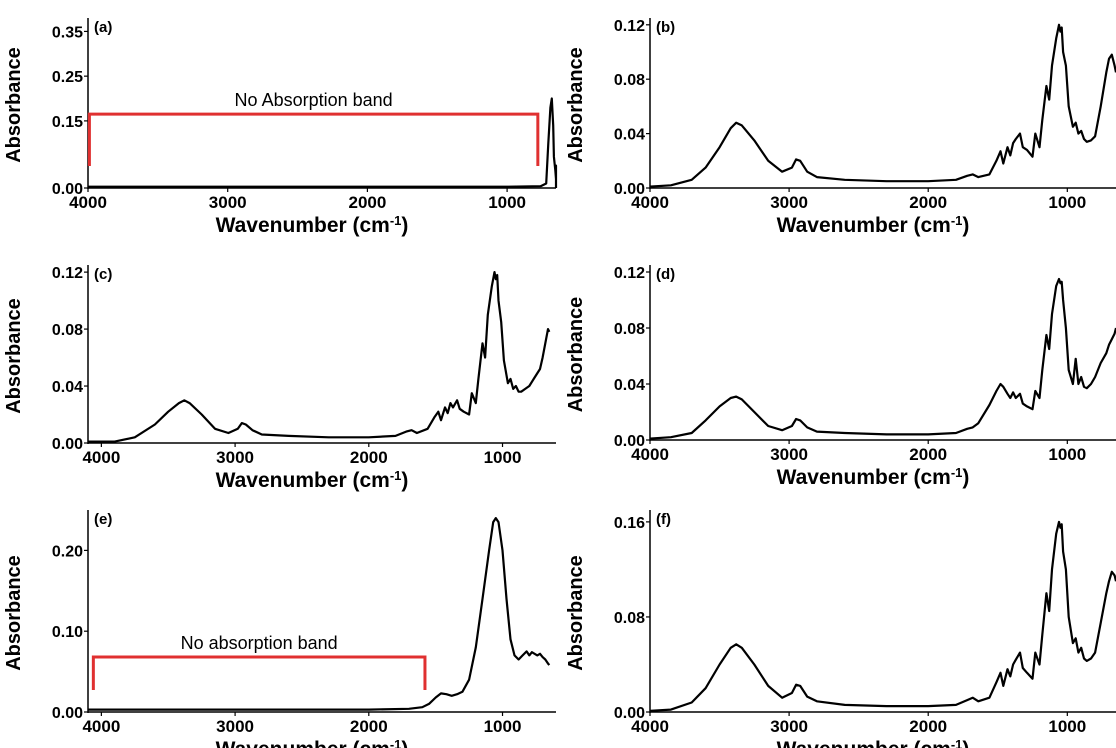  What do you see at coordinates (665, 274) in the screenshot?
I see `panel-label: (d)` at bounding box center [665, 274].